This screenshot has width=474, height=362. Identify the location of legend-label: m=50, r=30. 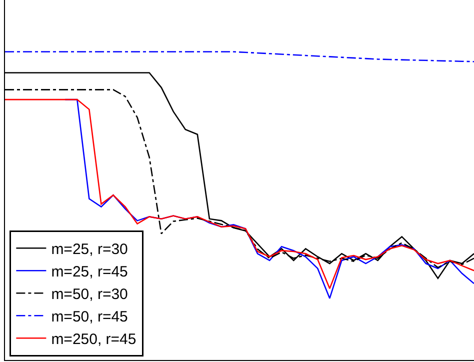
(89, 294).